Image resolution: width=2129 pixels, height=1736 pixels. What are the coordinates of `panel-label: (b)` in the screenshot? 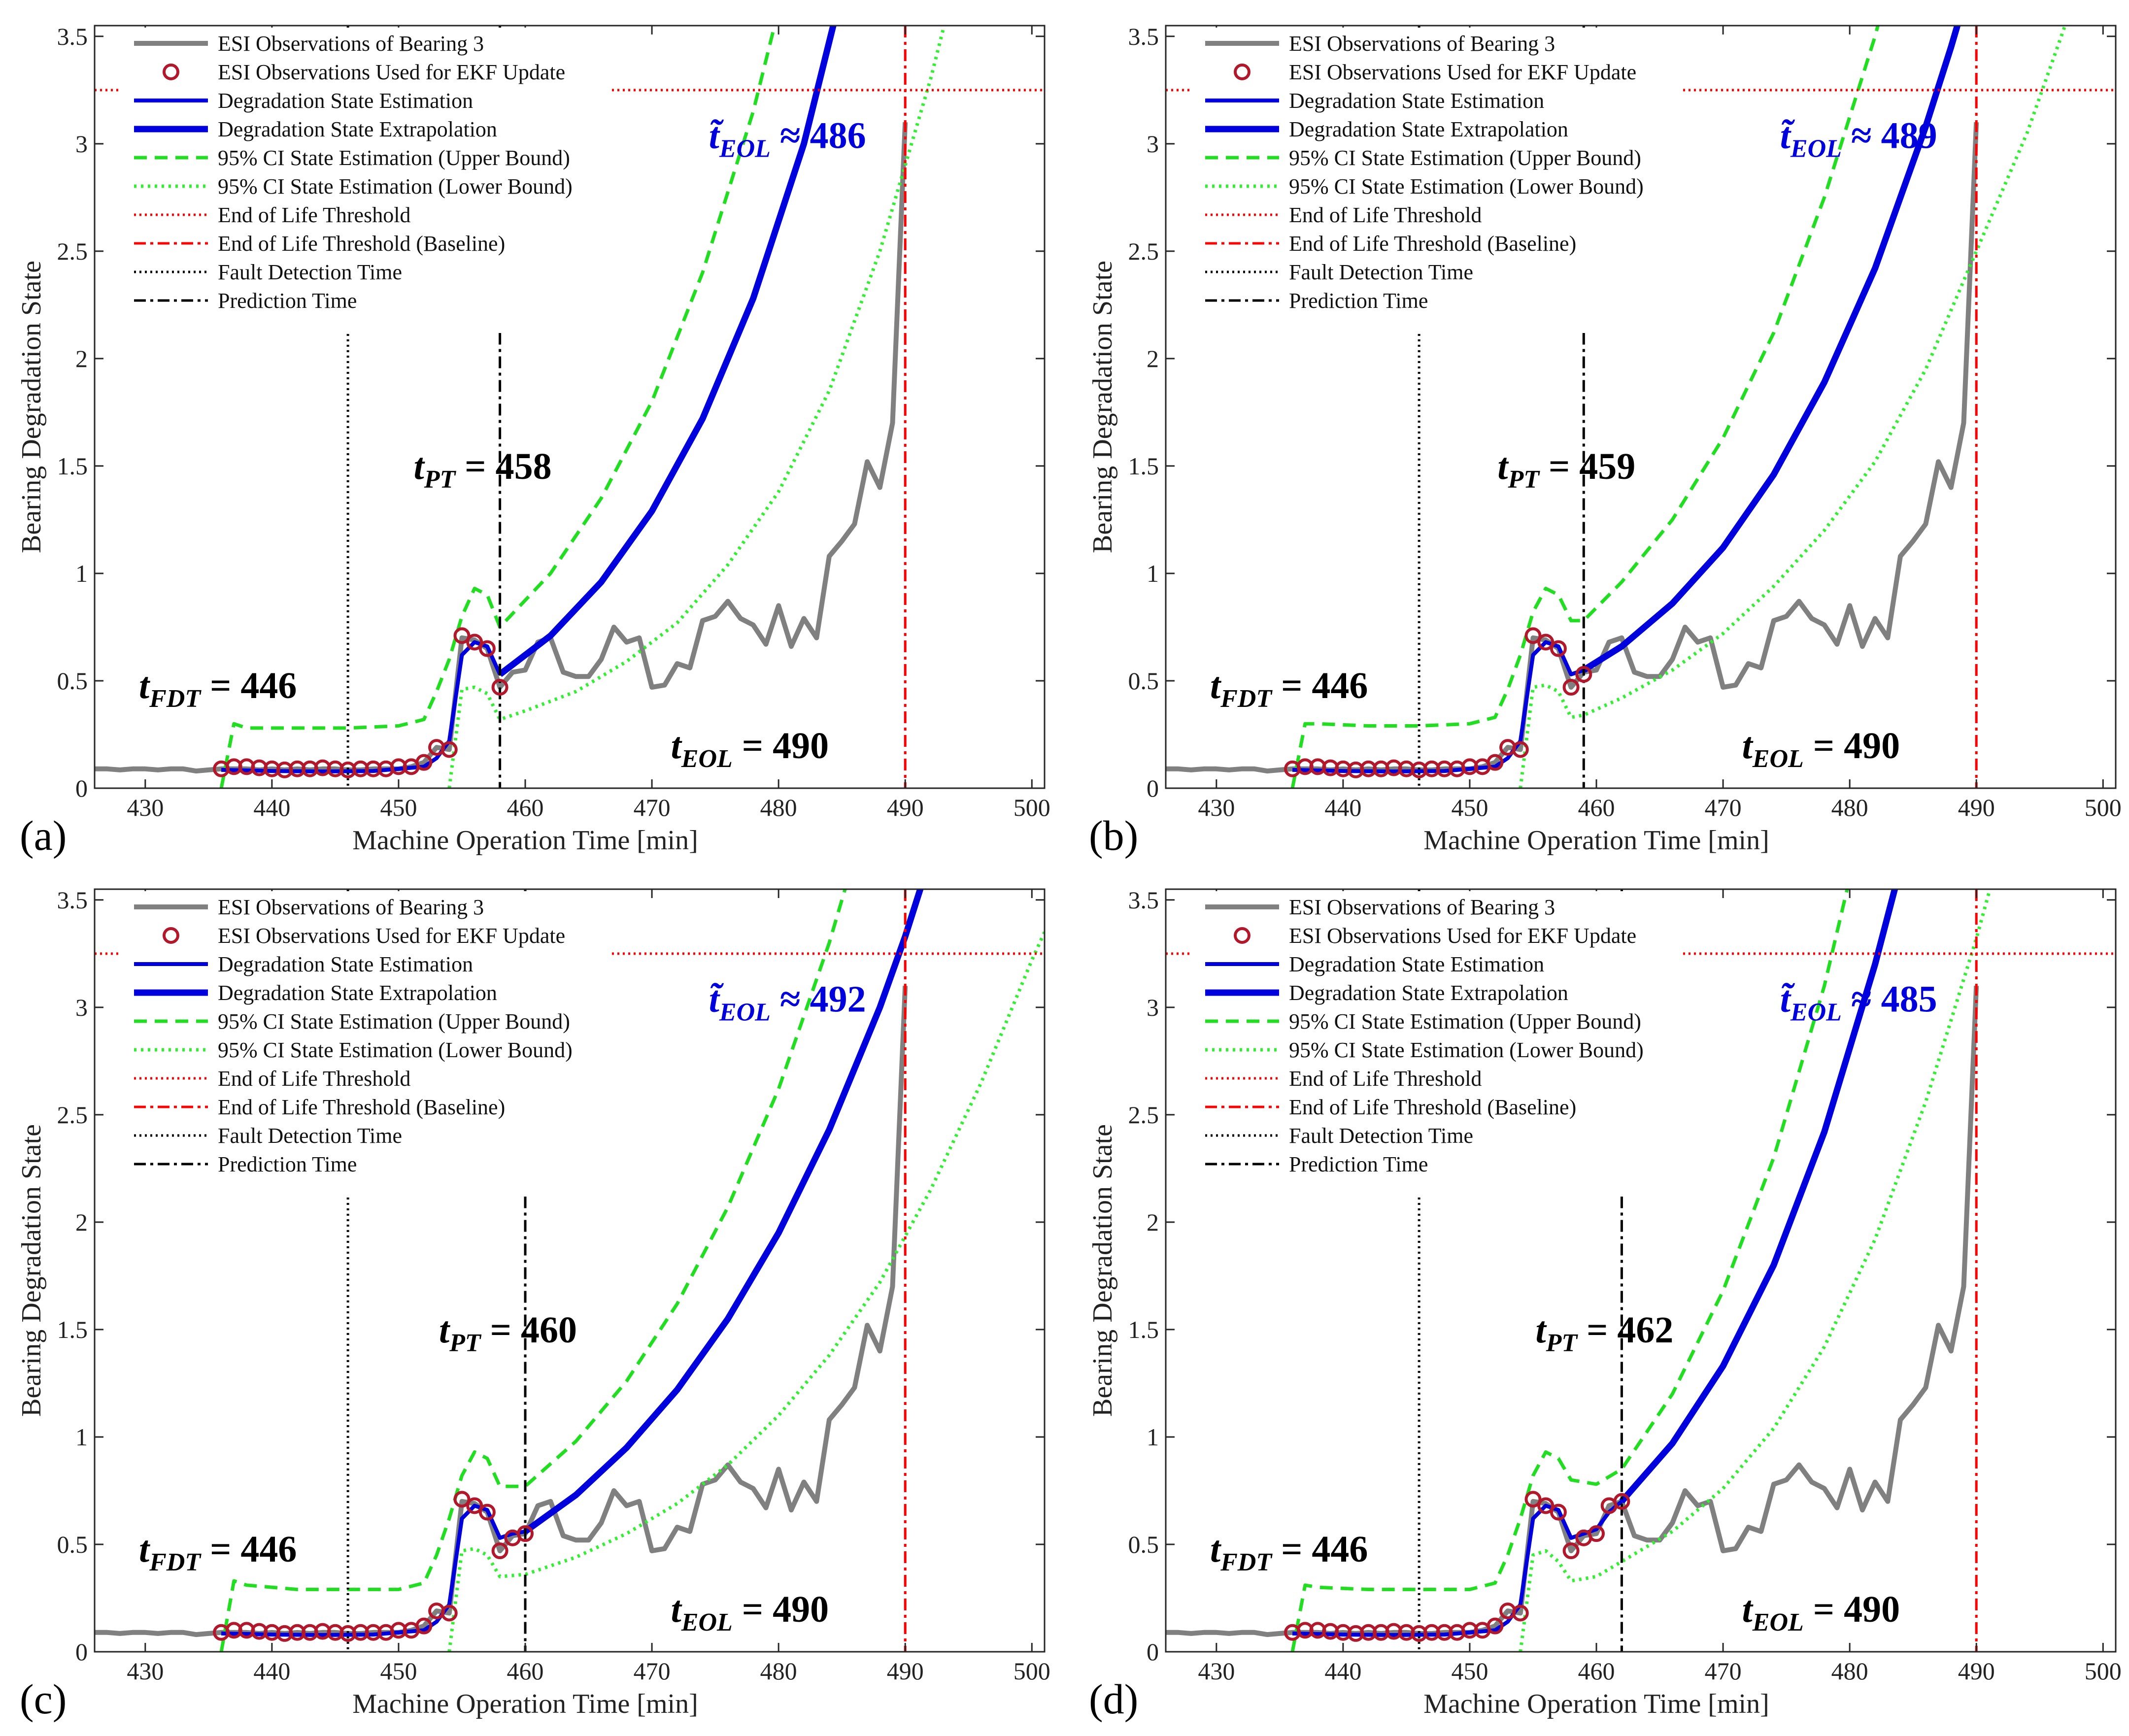 It's located at (1113, 835).